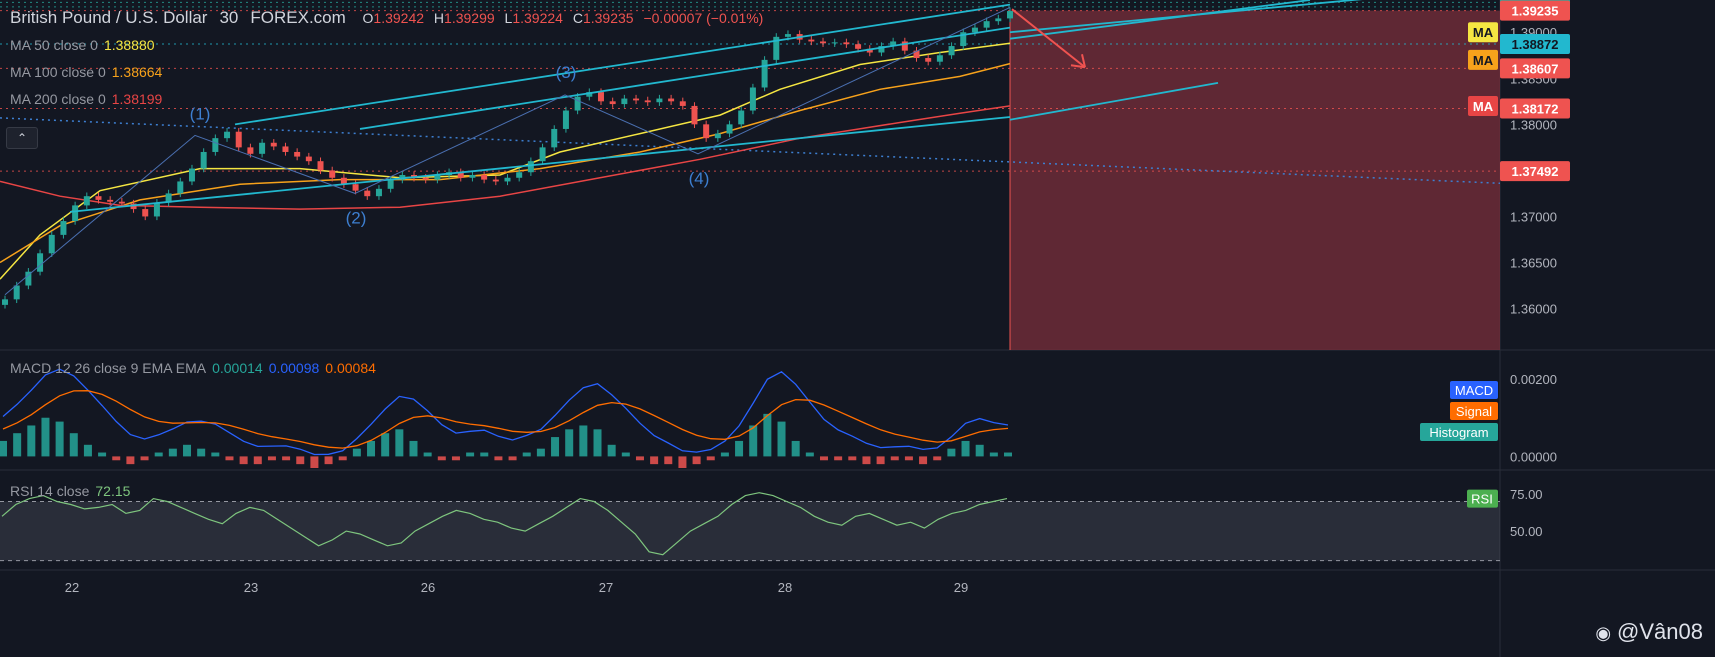 The width and height of the screenshot is (1715, 657). Describe the element at coordinates (85, 45) in the screenshot. I see `ma50-legend: MA 50 close 0 1.38880` at that location.